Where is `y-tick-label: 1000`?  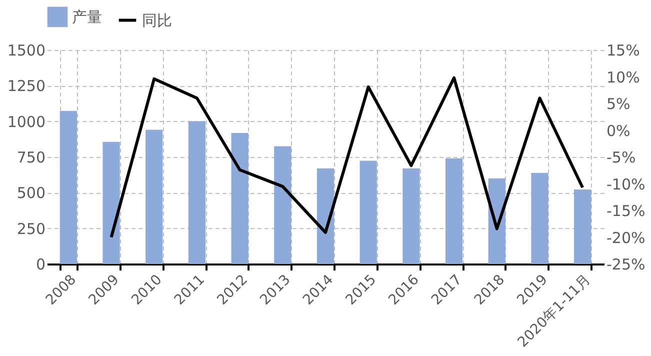
y-tick-label: 1000 is located at coordinates (26, 121).